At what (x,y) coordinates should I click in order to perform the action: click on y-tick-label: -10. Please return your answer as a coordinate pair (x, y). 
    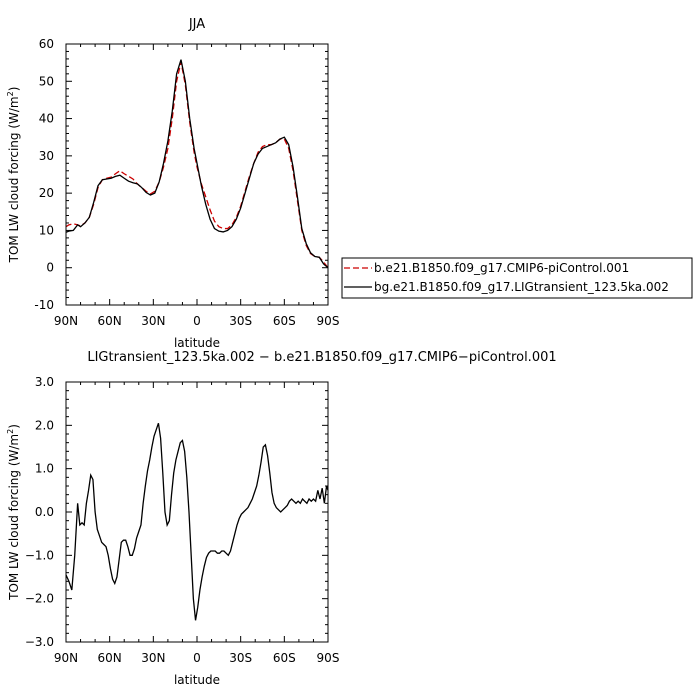
    Looking at the image, I should click on (44, 305).